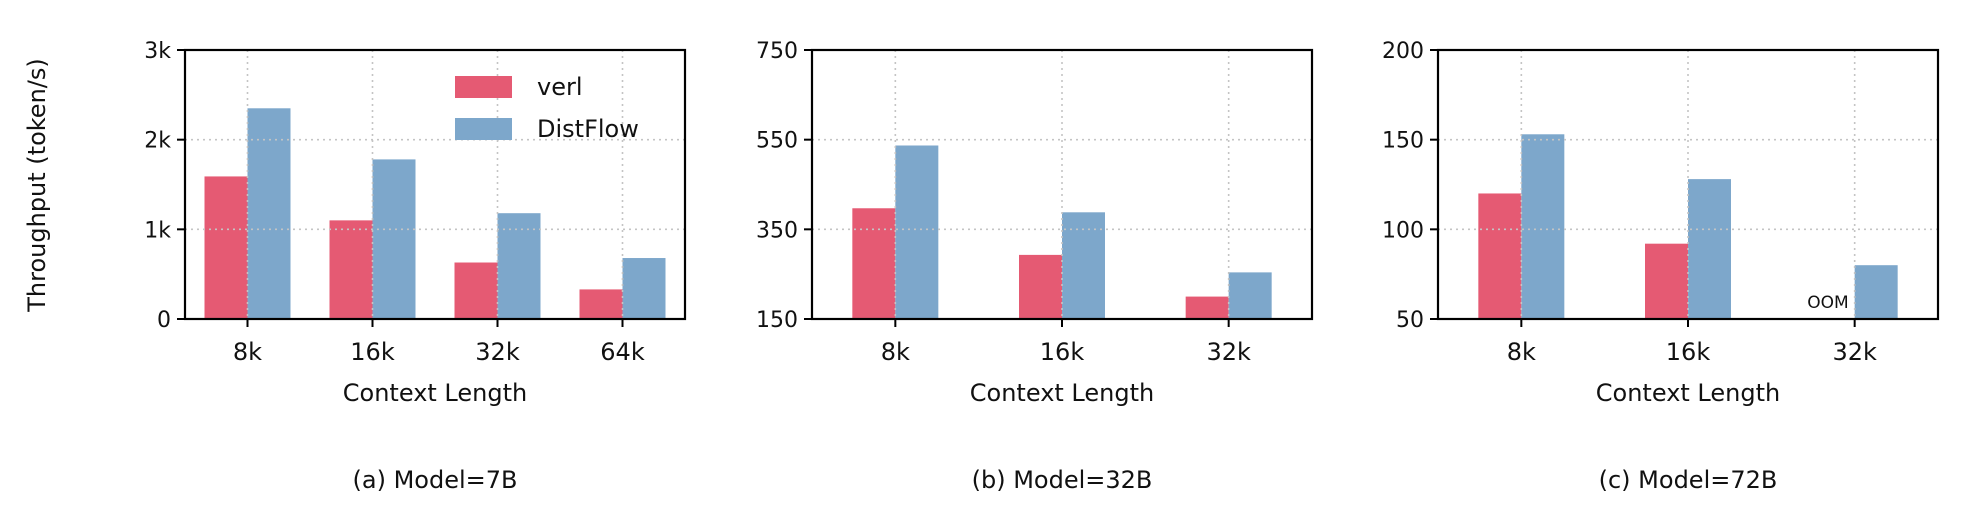 Image resolution: width=1969 pixels, height=525 pixels. I want to click on xtick-label-7b-64k: 64k, so click(622, 352).